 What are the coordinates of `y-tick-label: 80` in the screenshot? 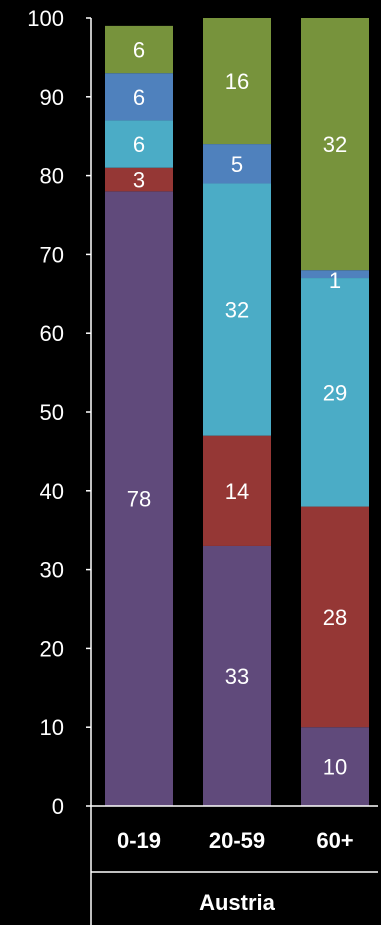 It's located at (52, 176).